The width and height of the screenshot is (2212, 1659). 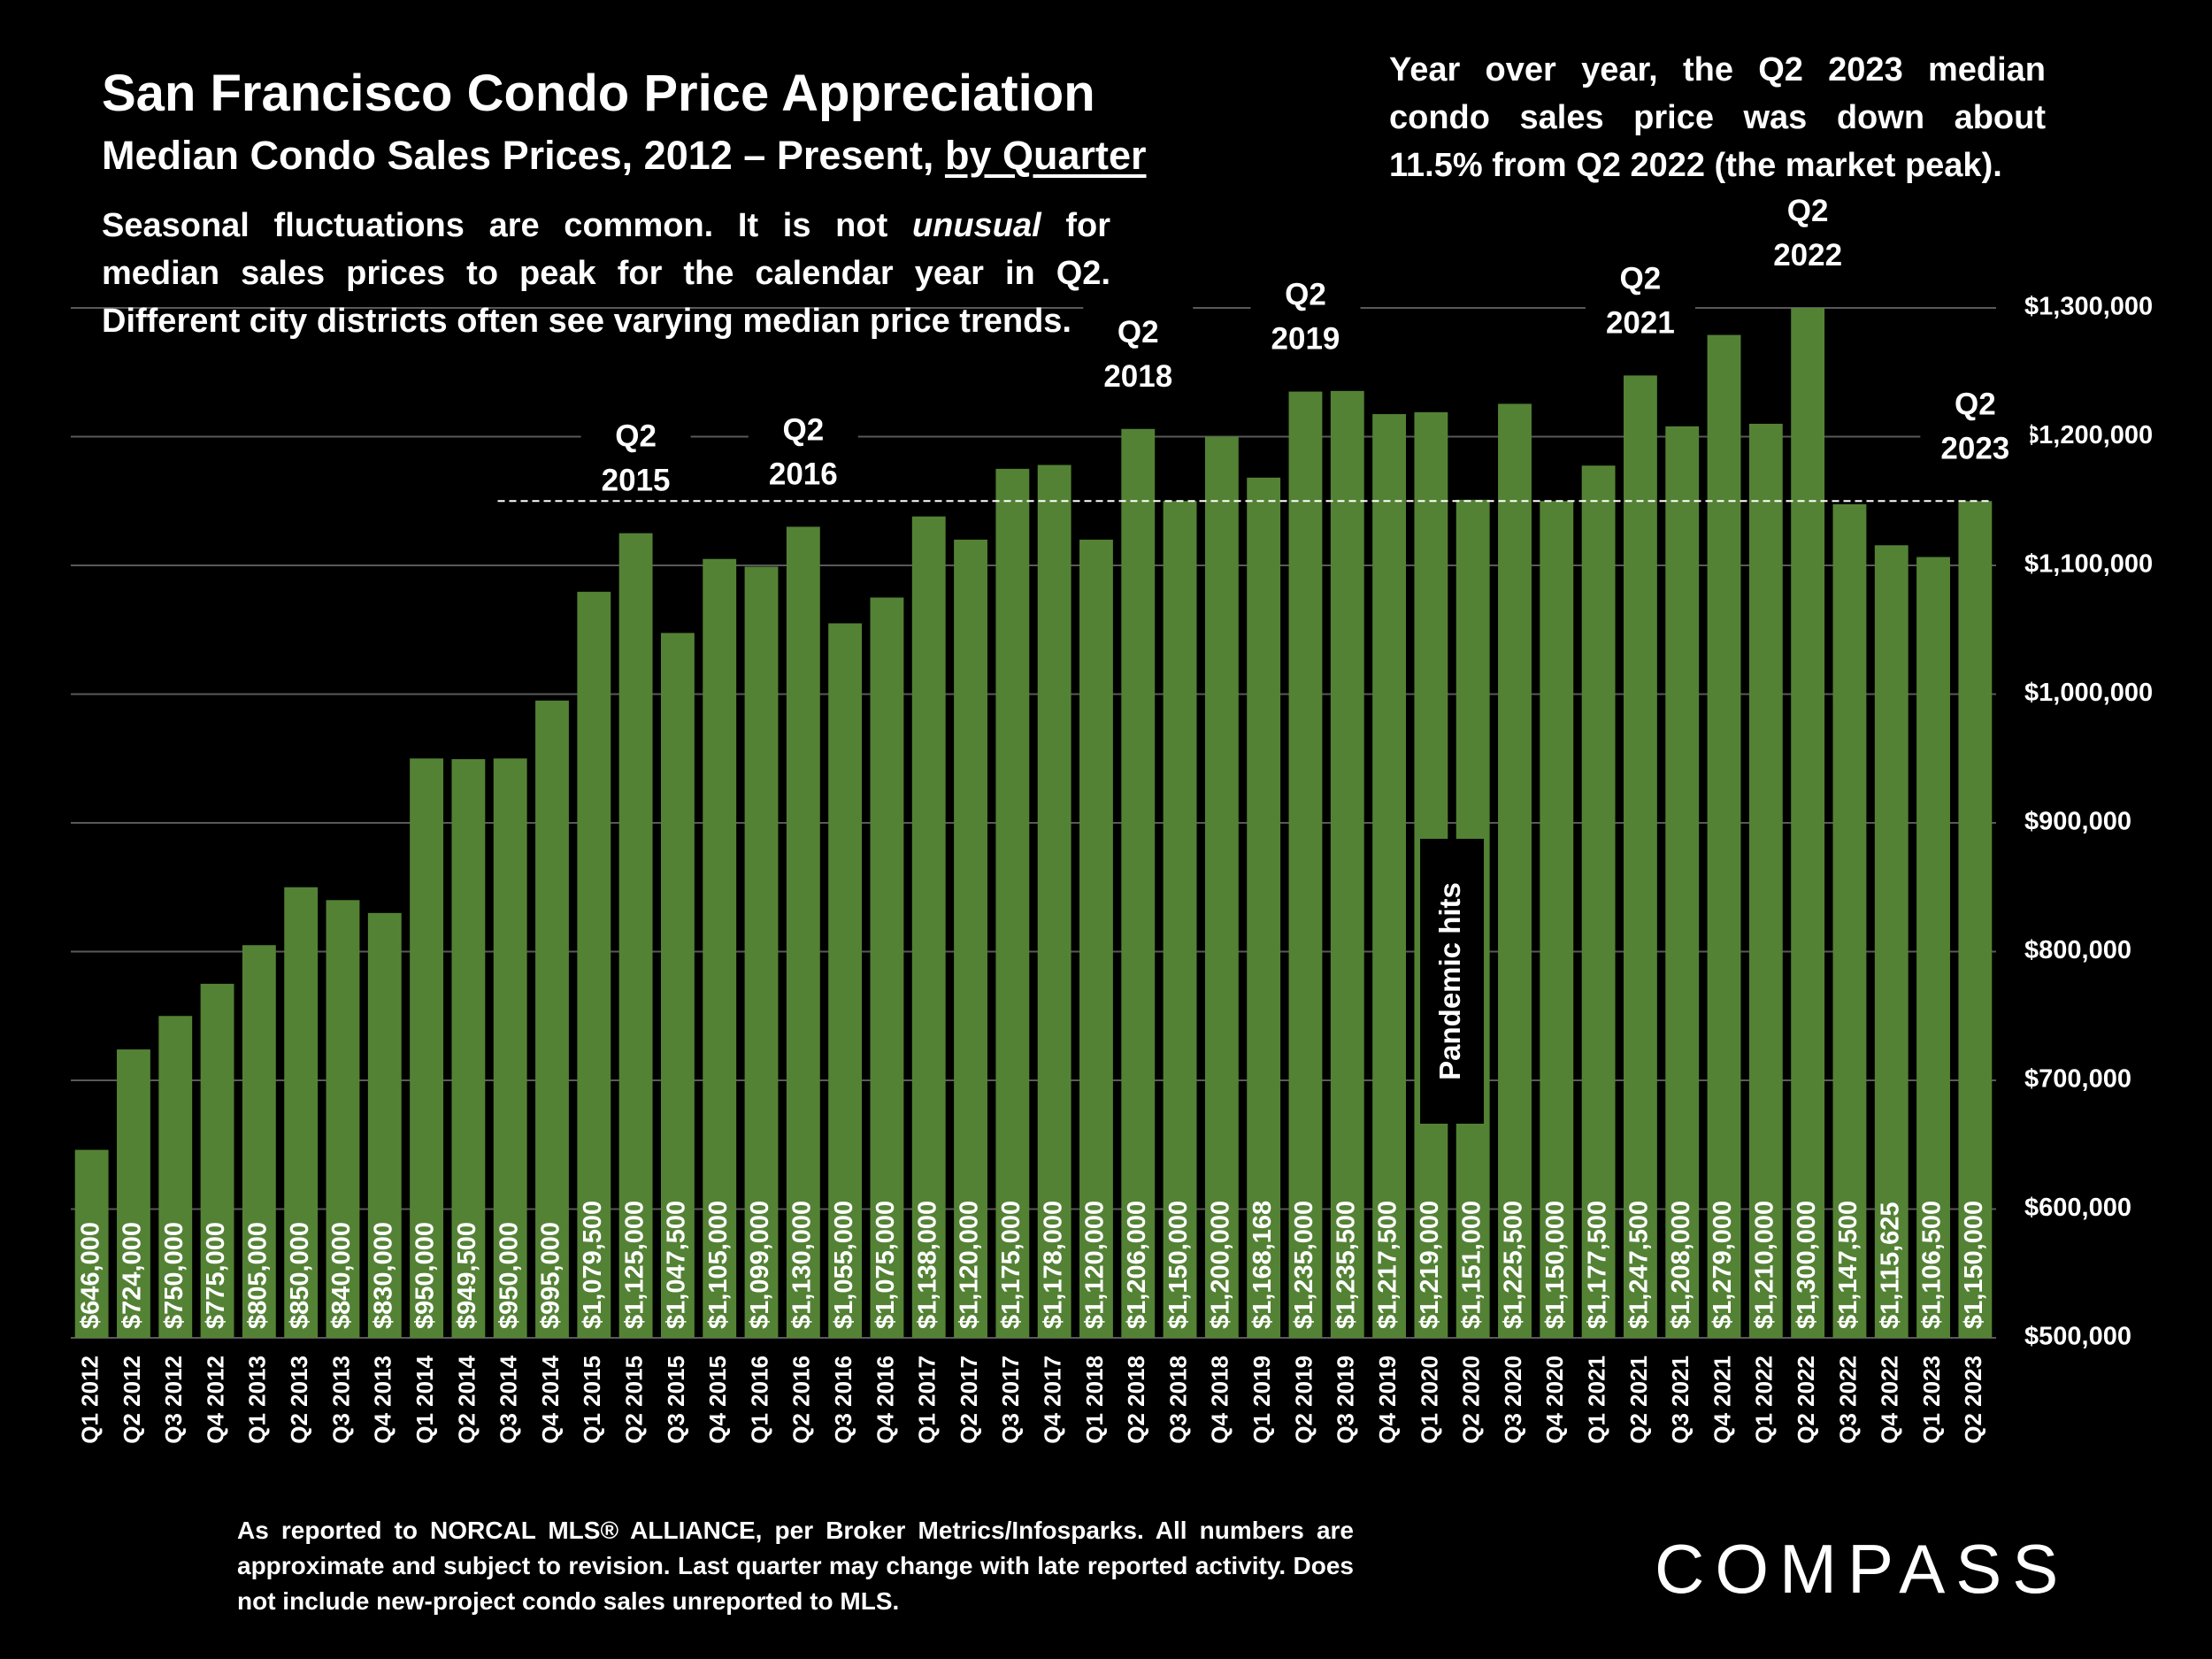 What do you see at coordinates (1974, 1265) in the screenshot?
I see `value-label: $1,150,000` at bounding box center [1974, 1265].